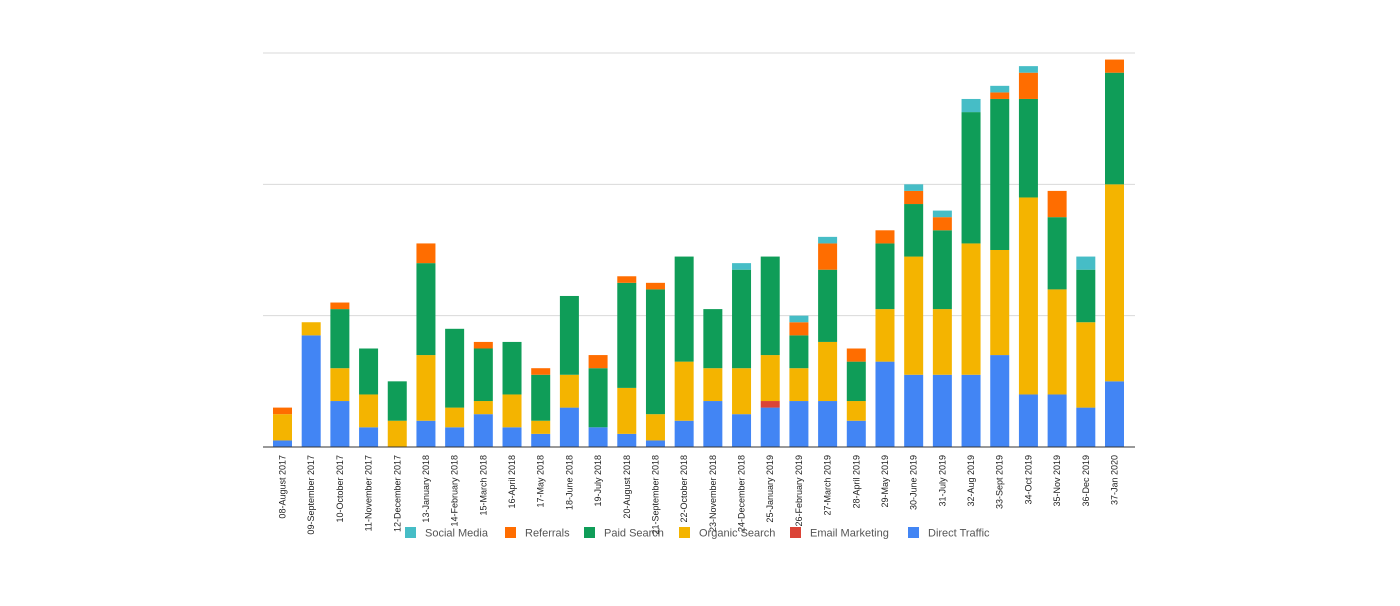 The height and width of the screenshot is (606, 1400). I want to click on x-tick-label: 08-August 2017, so click(283, 487).